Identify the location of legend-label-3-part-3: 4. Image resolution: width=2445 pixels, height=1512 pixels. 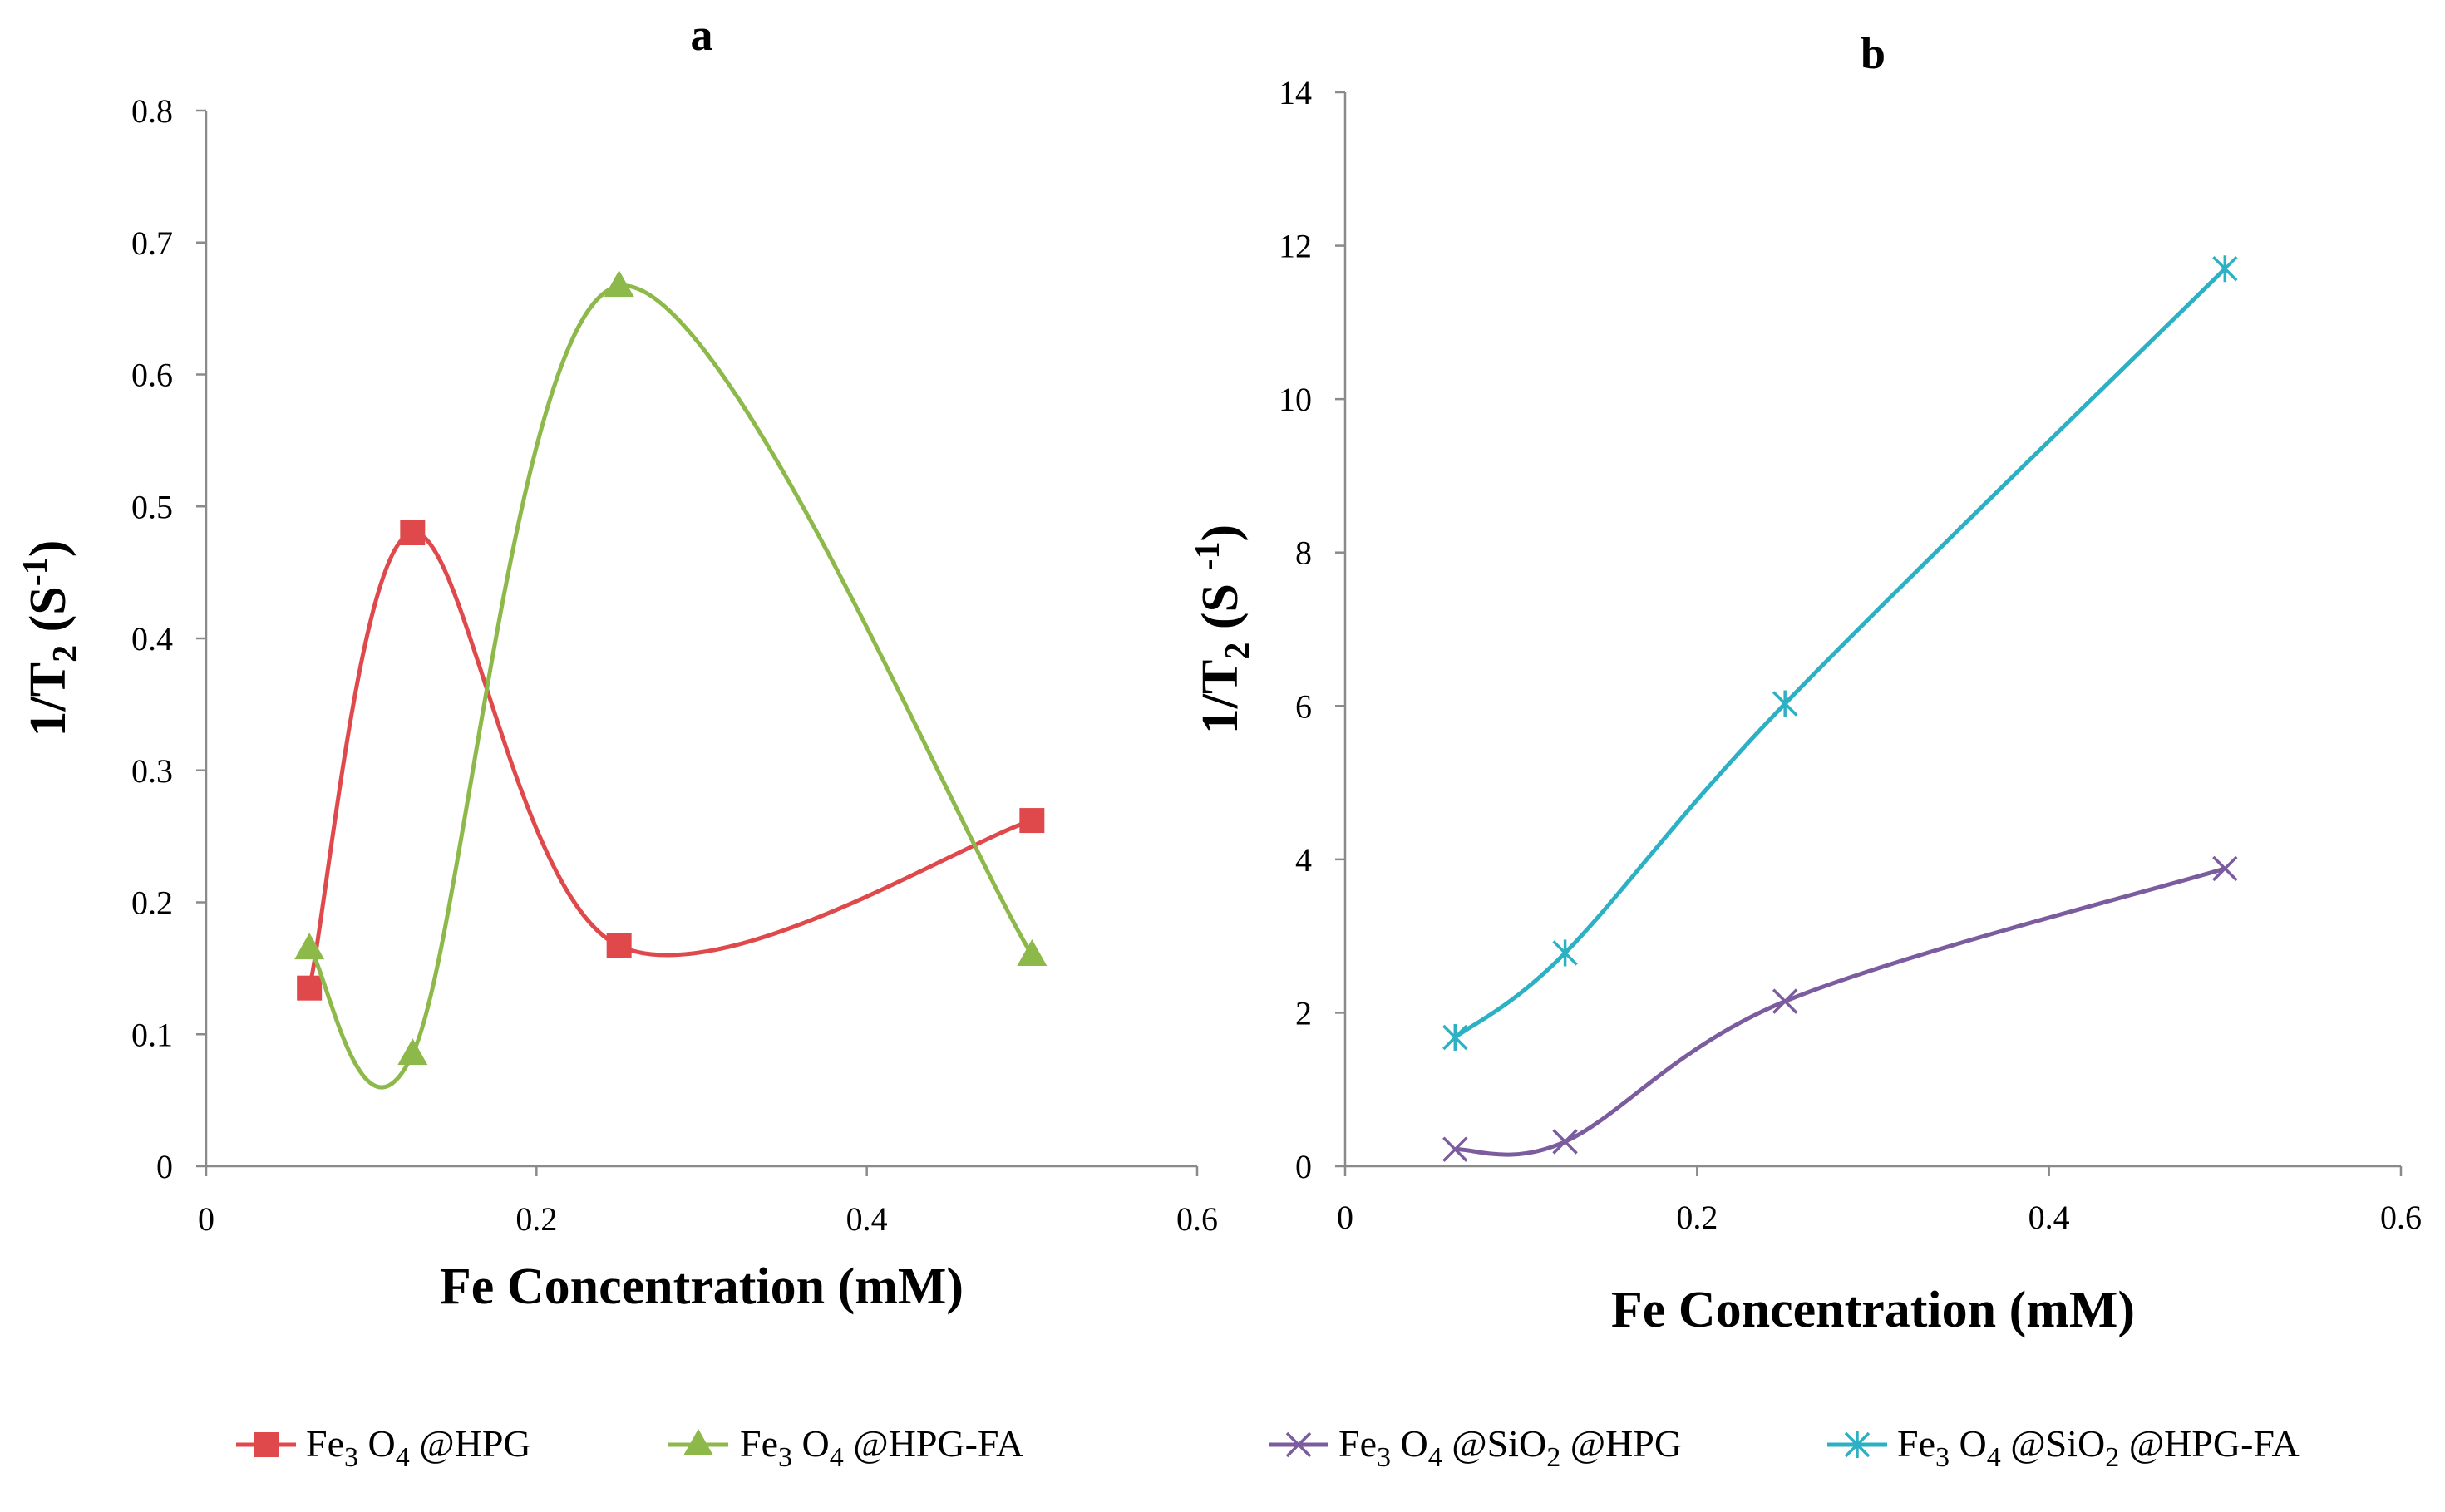
(1435, 1458).